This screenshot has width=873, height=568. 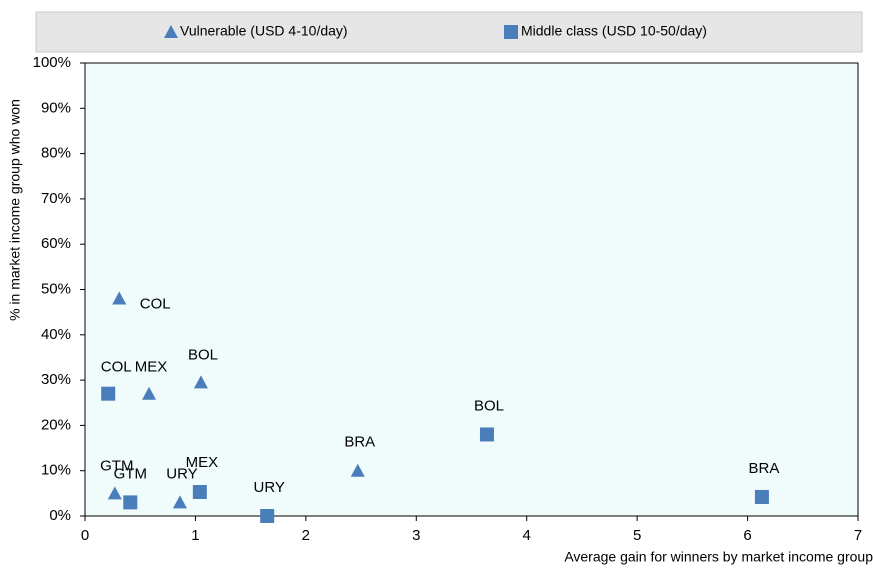 I want to click on x-tick-label: 6, so click(x=747, y=535).